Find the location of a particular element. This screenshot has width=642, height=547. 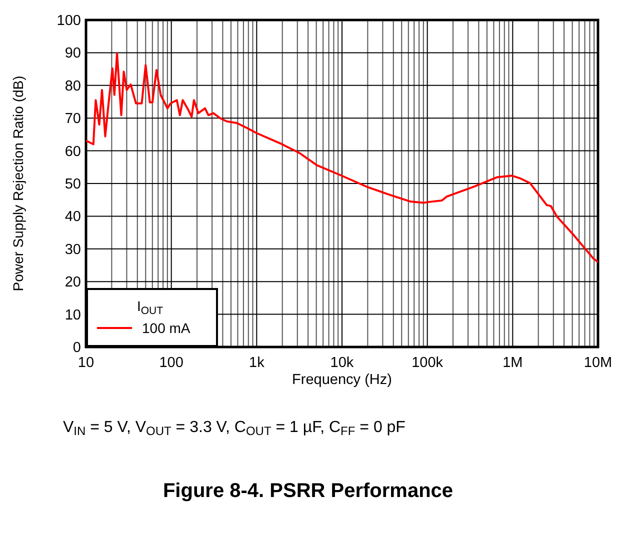

x-tick-label: 100 is located at coordinates (171, 363).